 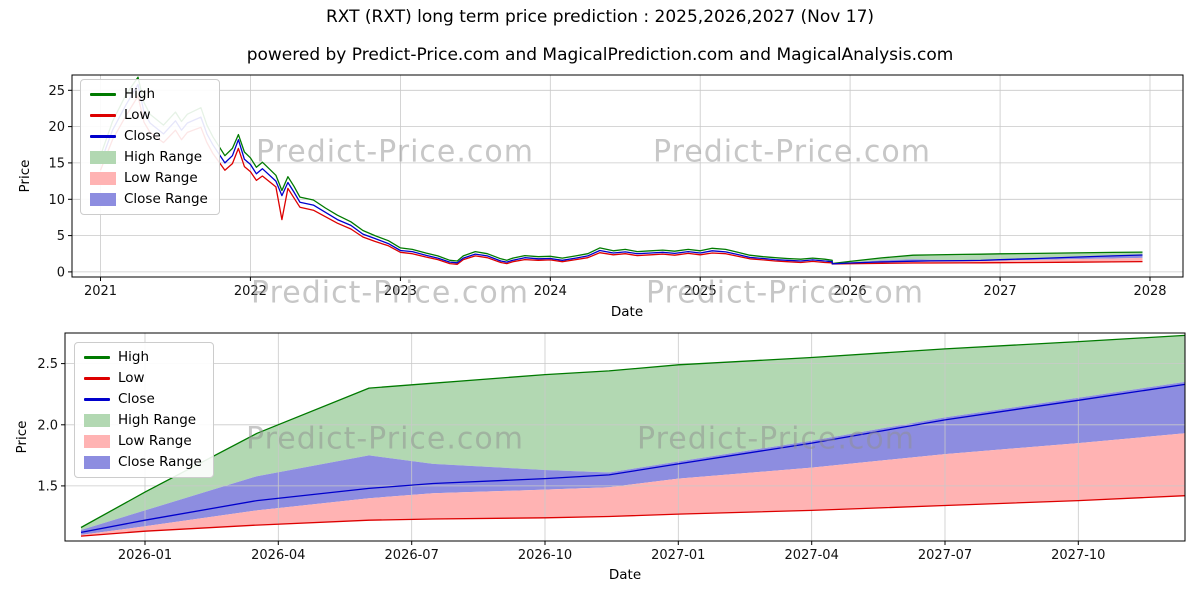 What do you see at coordinates (278, 555) in the screenshot?
I see `x-tick-label: 2026-04` at bounding box center [278, 555].